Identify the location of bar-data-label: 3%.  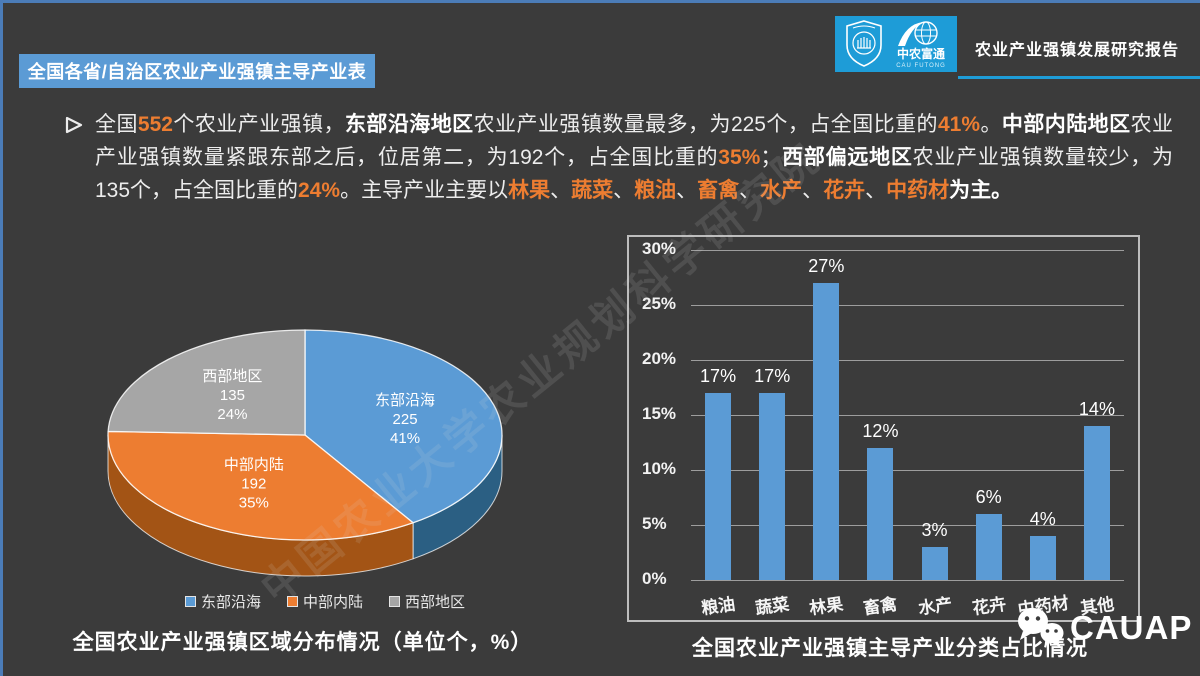
(934, 530).